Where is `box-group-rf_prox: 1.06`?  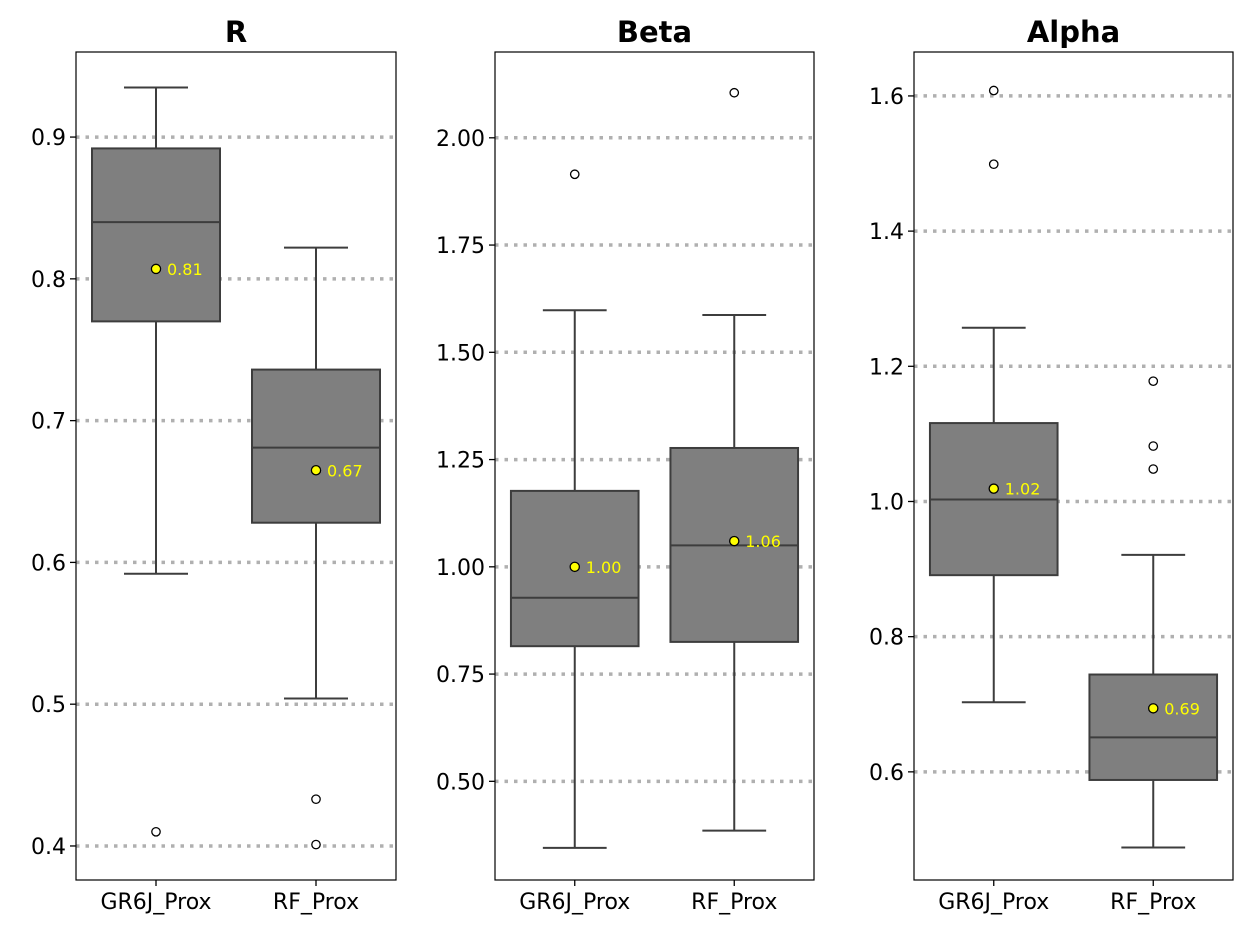 box-group-rf_prox: 1.06 is located at coordinates (734, 459).